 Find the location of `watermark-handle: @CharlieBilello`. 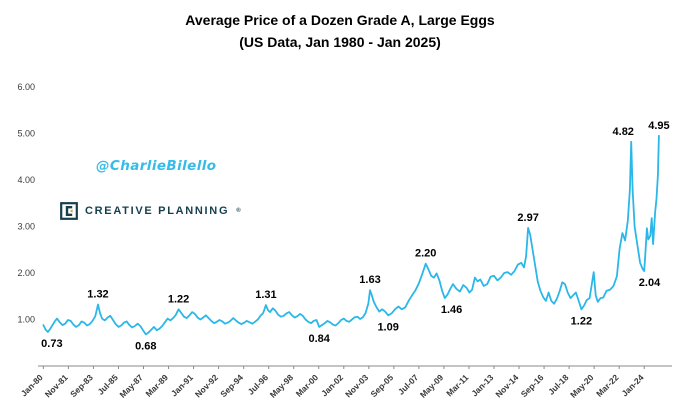

watermark-handle: @CharlieBilello is located at coordinates (156, 166).